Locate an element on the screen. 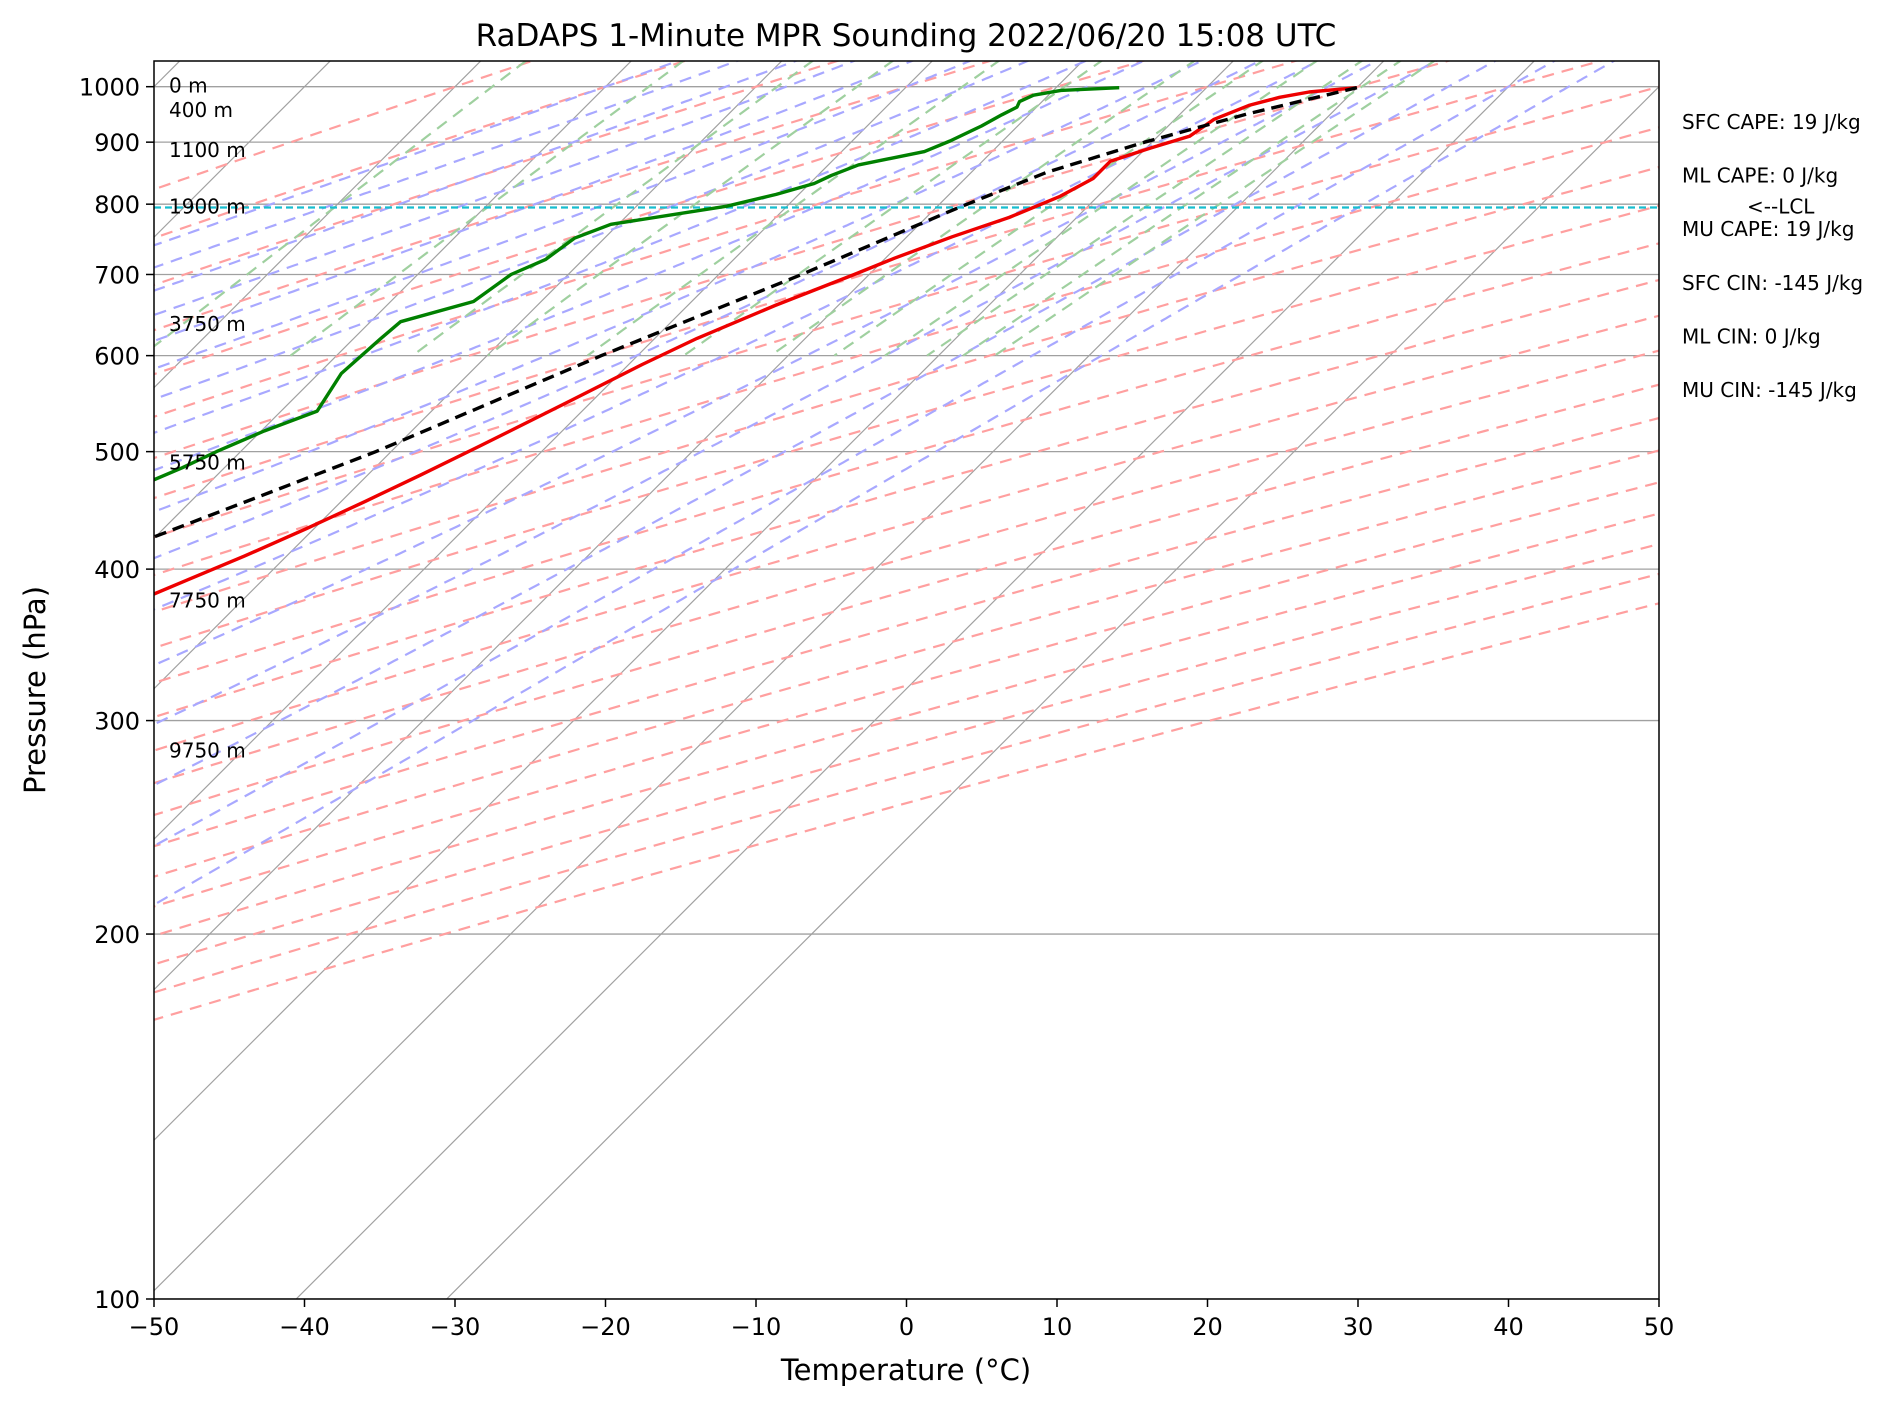  stability-index-text: SFC CAPE: 19 J/kg is located at coordinates (1771, 122).